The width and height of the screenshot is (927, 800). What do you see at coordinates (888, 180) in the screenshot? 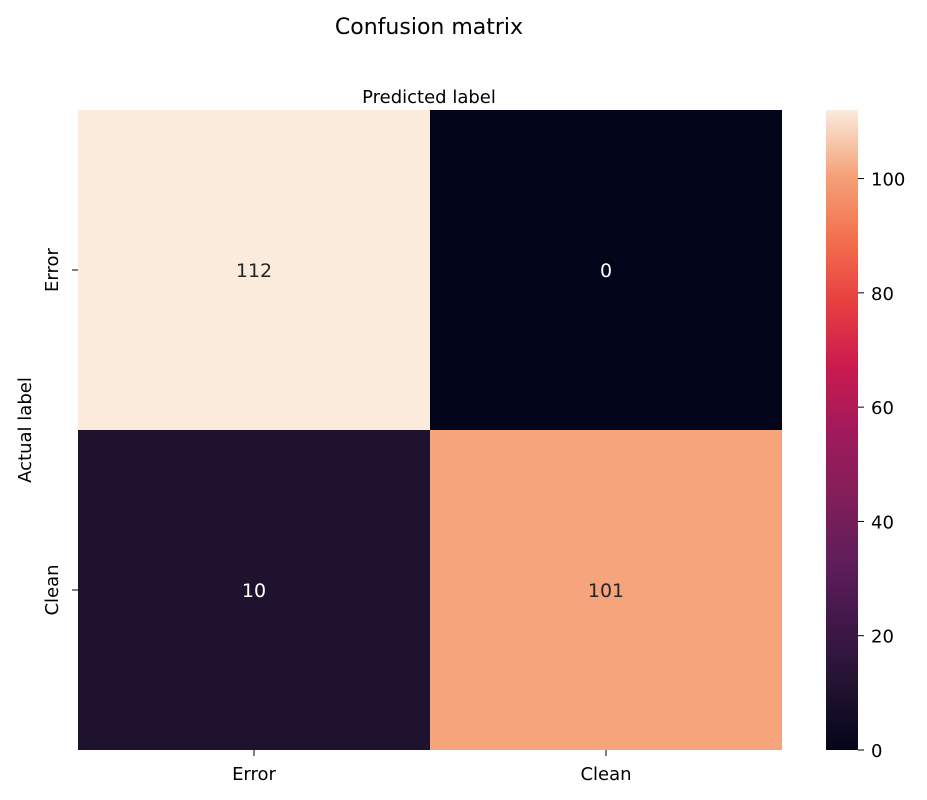
I see `colorbar-tick-label: 100` at bounding box center [888, 180].